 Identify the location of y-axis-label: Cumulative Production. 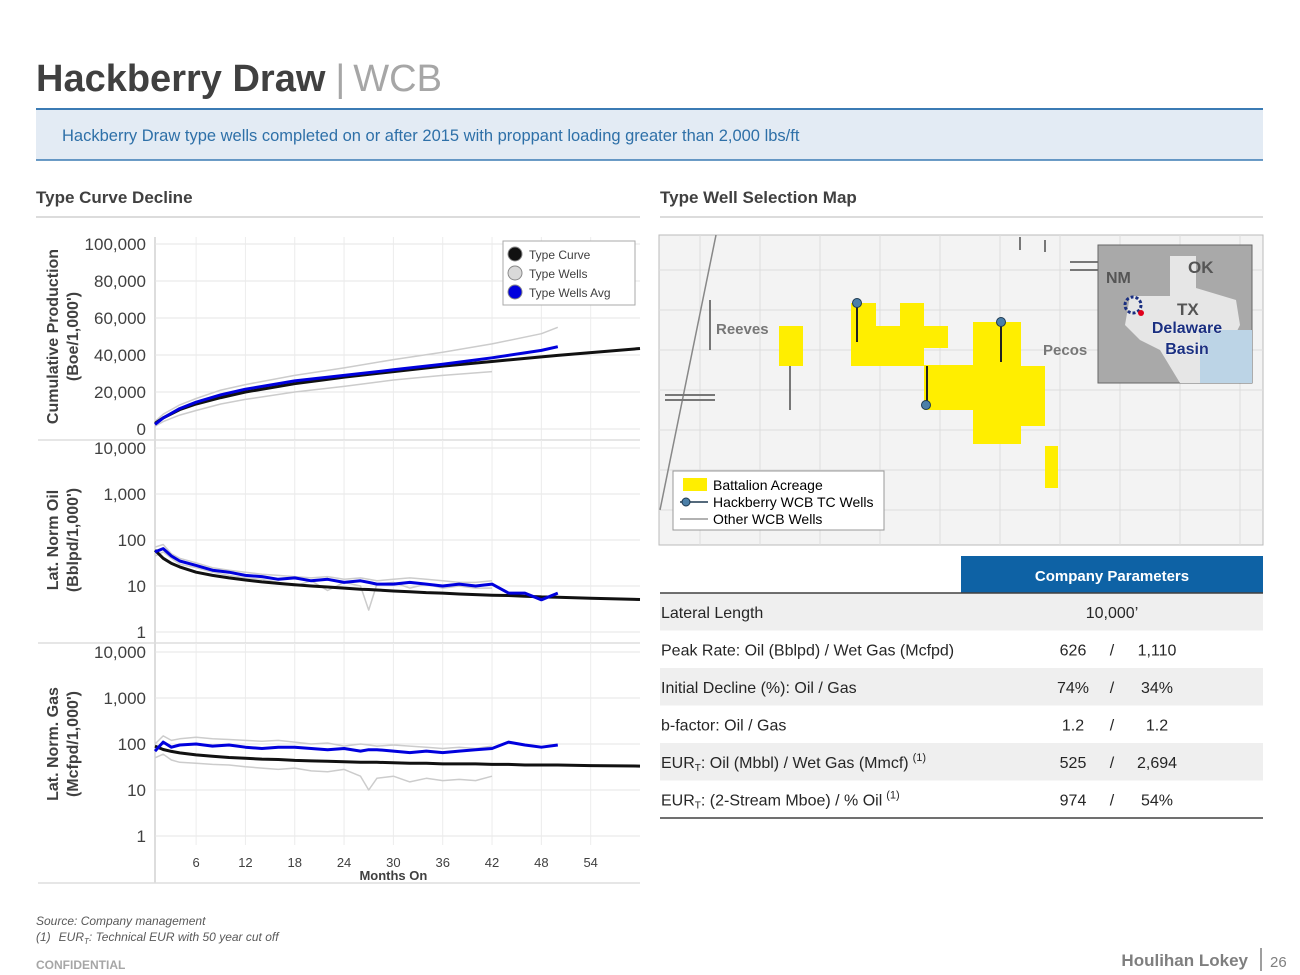
(53, 336).